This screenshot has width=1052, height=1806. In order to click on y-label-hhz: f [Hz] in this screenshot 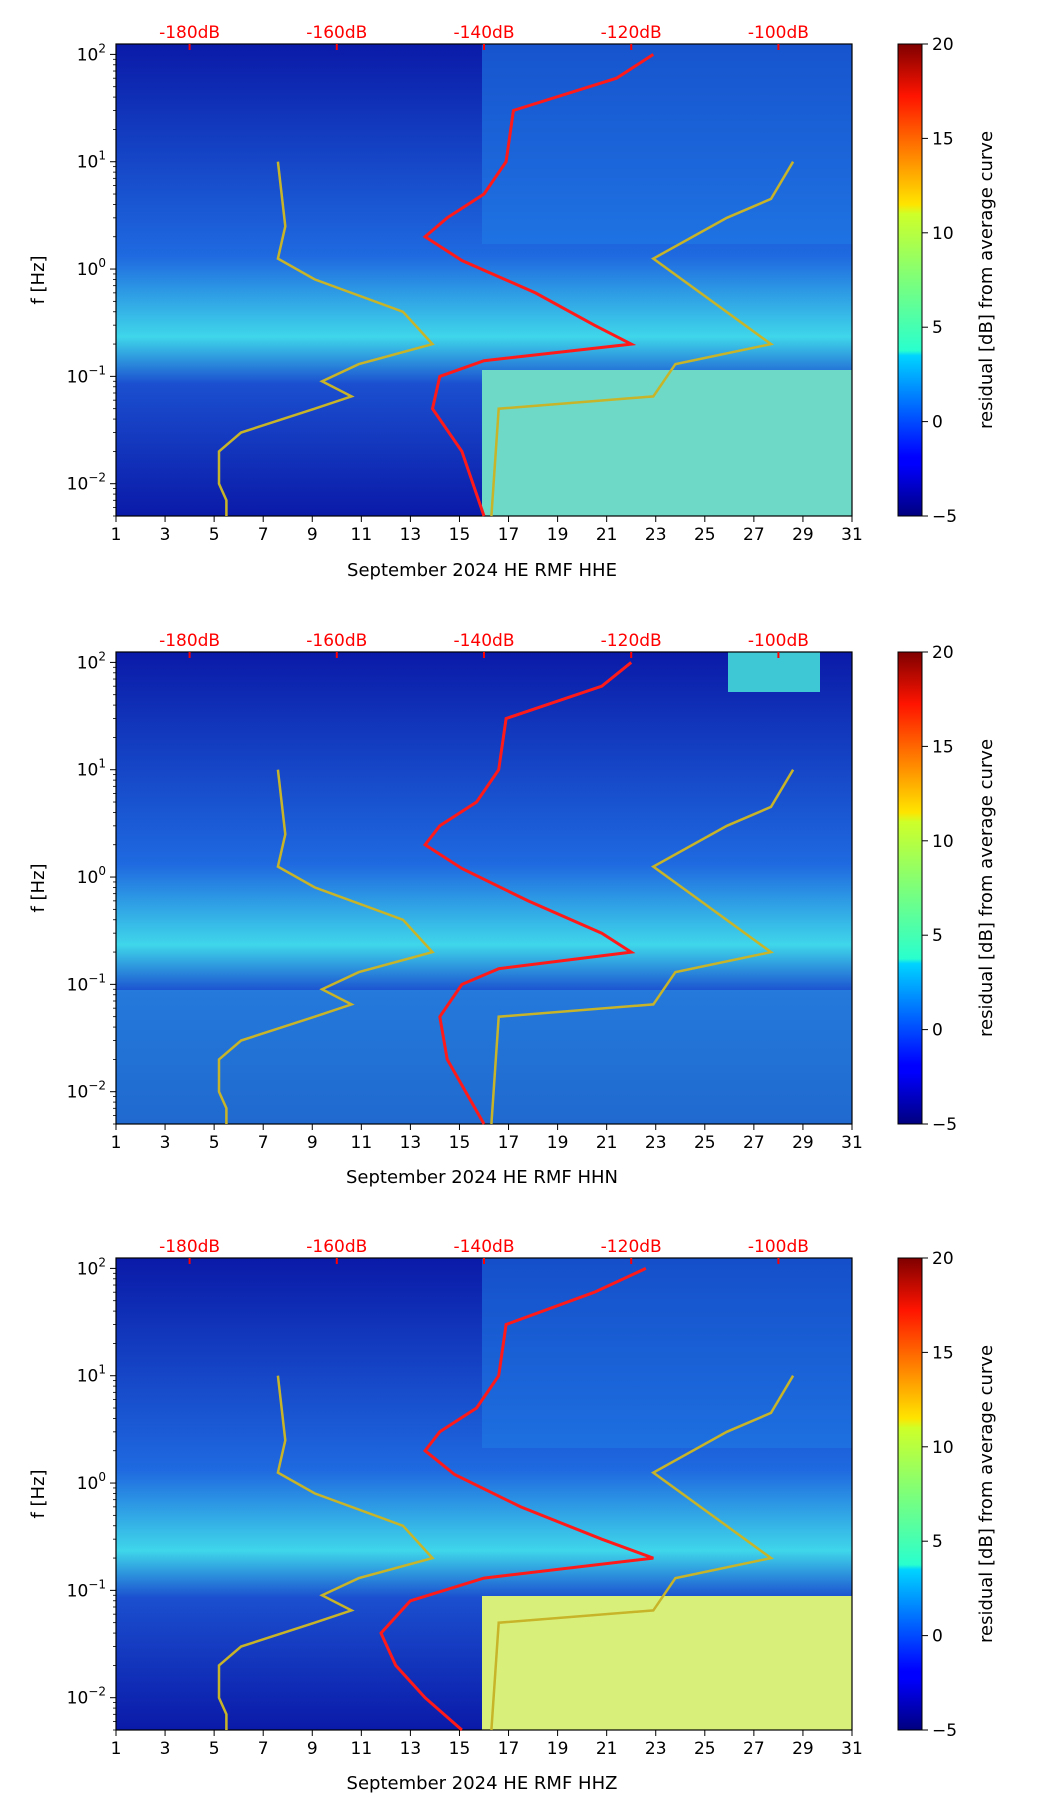, I will do `click(38, 1493)`.